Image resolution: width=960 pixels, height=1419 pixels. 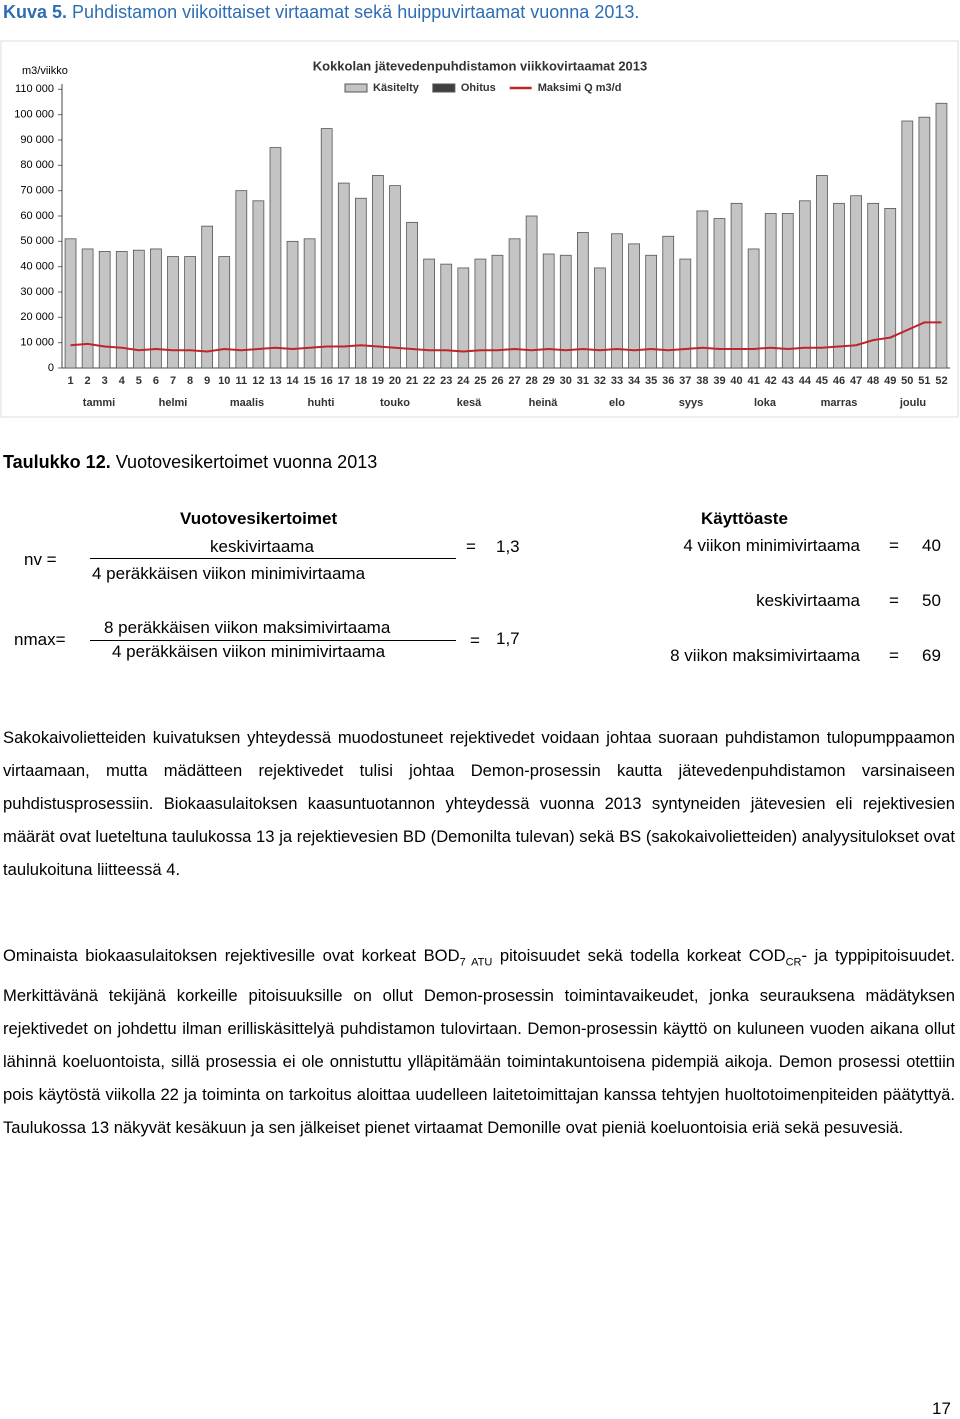 What do you see at coordinates (924, 381) in the screenshot?
I see `x-tick-label: 51` at bounding box center [924, 381].